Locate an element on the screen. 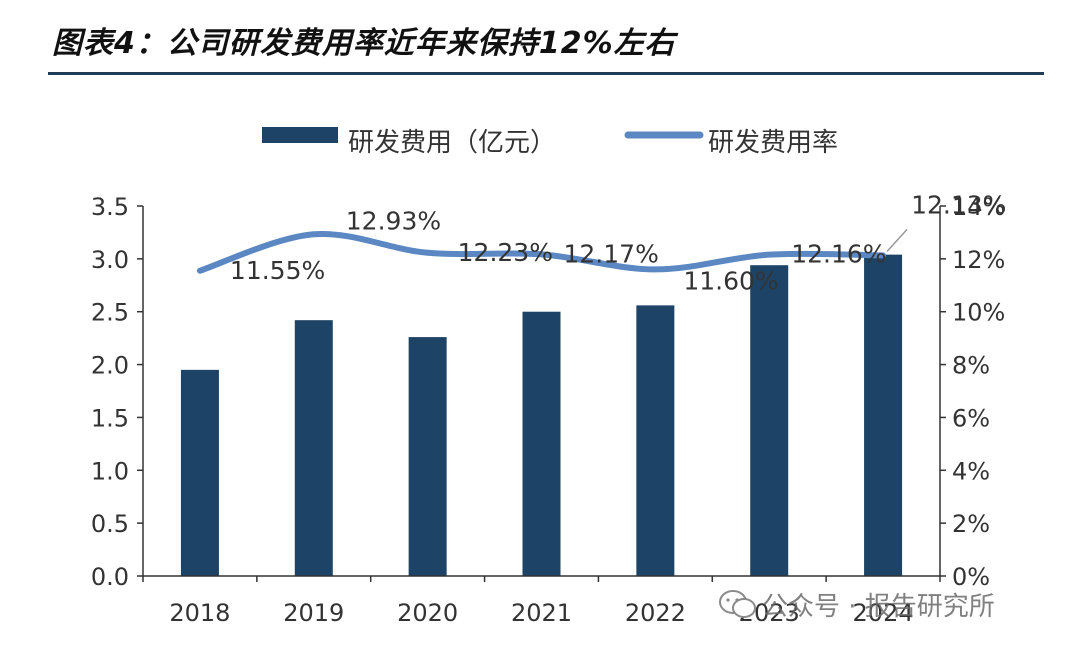 The height and width of the screenshot is (646, 1080). rate-line is located at coordinates (541, 252).